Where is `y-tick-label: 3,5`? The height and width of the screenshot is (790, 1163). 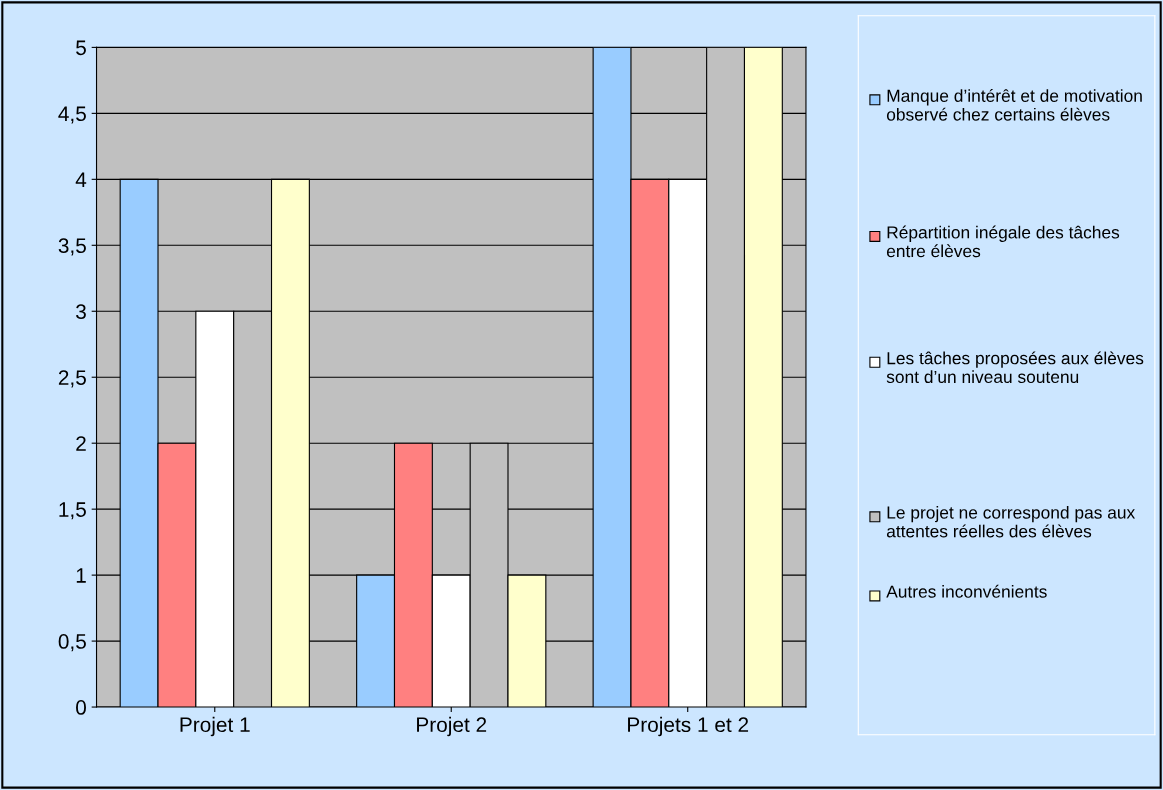
y-tick-label: 3,5 is located at coordinates (72, 247).